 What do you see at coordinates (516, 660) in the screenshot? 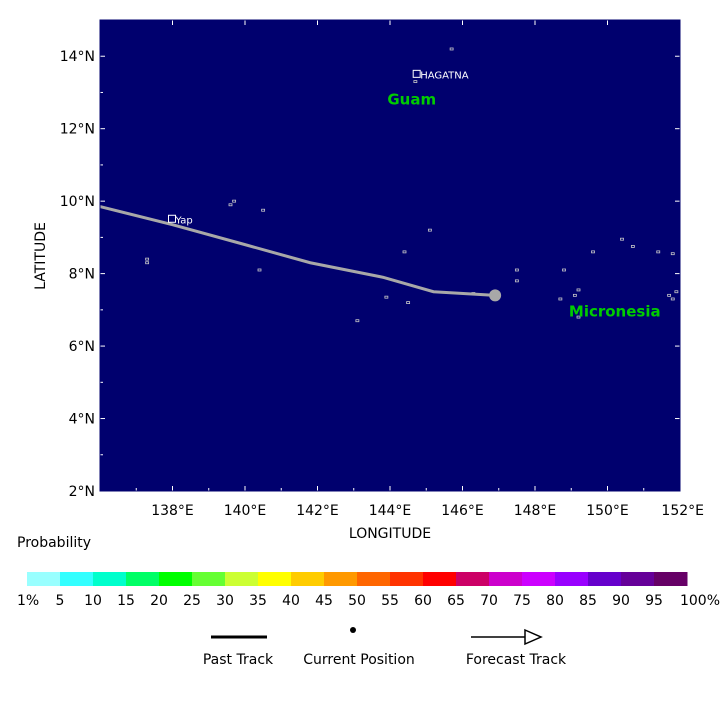
I see `forecast-track-key-label: Forecast Track` at bounding box center [516, 660].